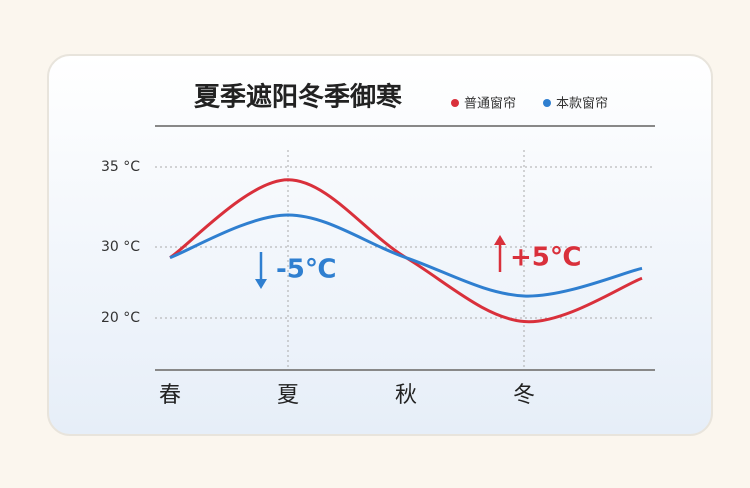 The image size is (750, 488). What do you see at coordinates (288, 395) in the screenshot?
I see `x-tick-label: 夏` at bounding box center [288, 395].